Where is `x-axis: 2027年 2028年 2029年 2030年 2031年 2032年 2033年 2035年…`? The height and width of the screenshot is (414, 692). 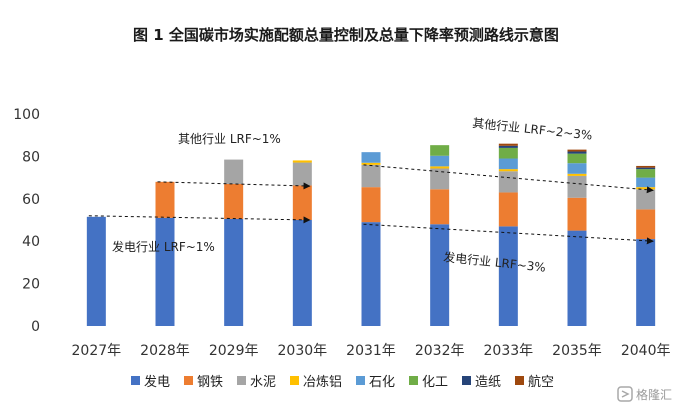 x-axis: 2027年 2028年 2029年 2030年 2031年 2032年 2033年 2035年… is located at coordinates (371, 351).